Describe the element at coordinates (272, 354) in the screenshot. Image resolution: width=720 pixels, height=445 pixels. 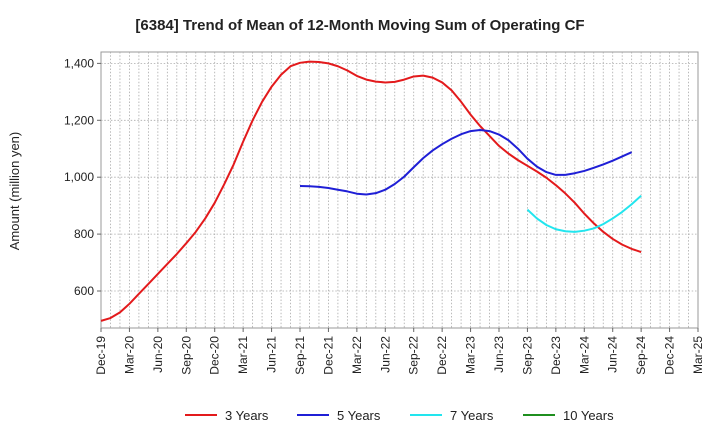
I see `x-tick-label: Jun-21` at that location.